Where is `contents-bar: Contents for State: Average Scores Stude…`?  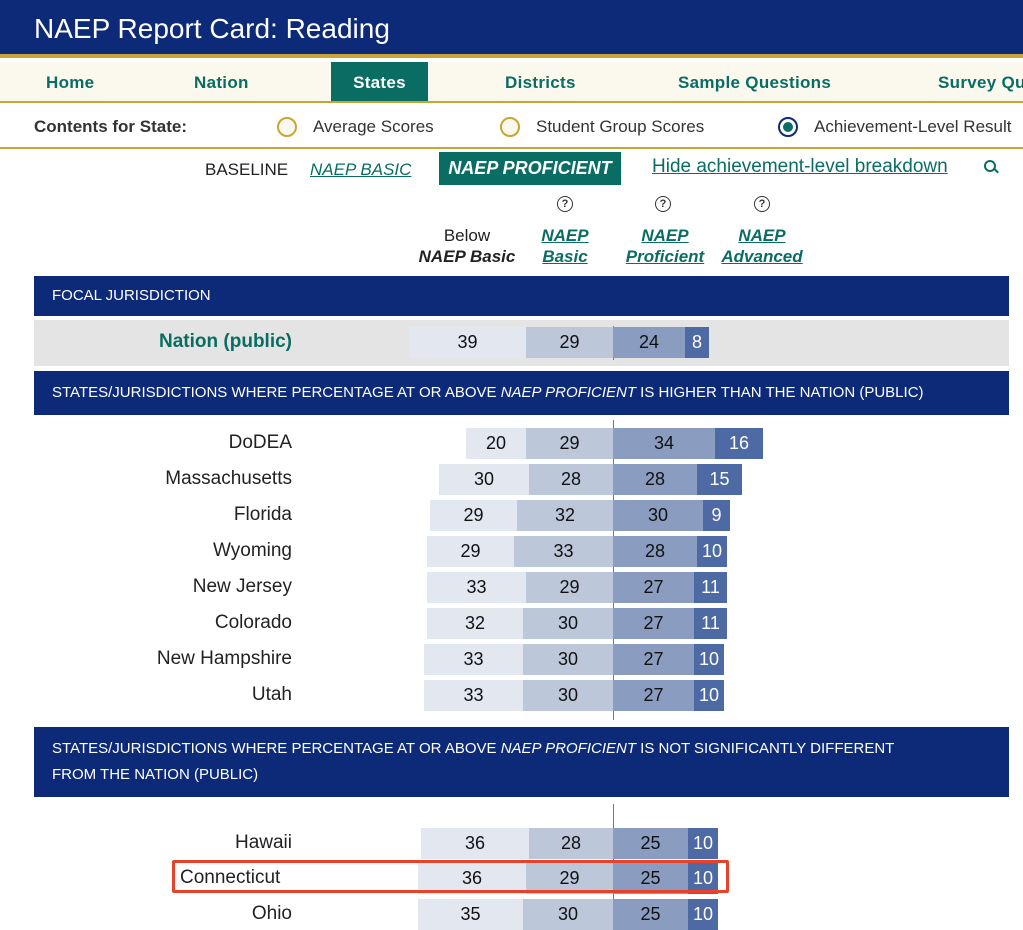
contents-bar: Contents for State: Average Scores Stude… is located at coordinates (511, 126).